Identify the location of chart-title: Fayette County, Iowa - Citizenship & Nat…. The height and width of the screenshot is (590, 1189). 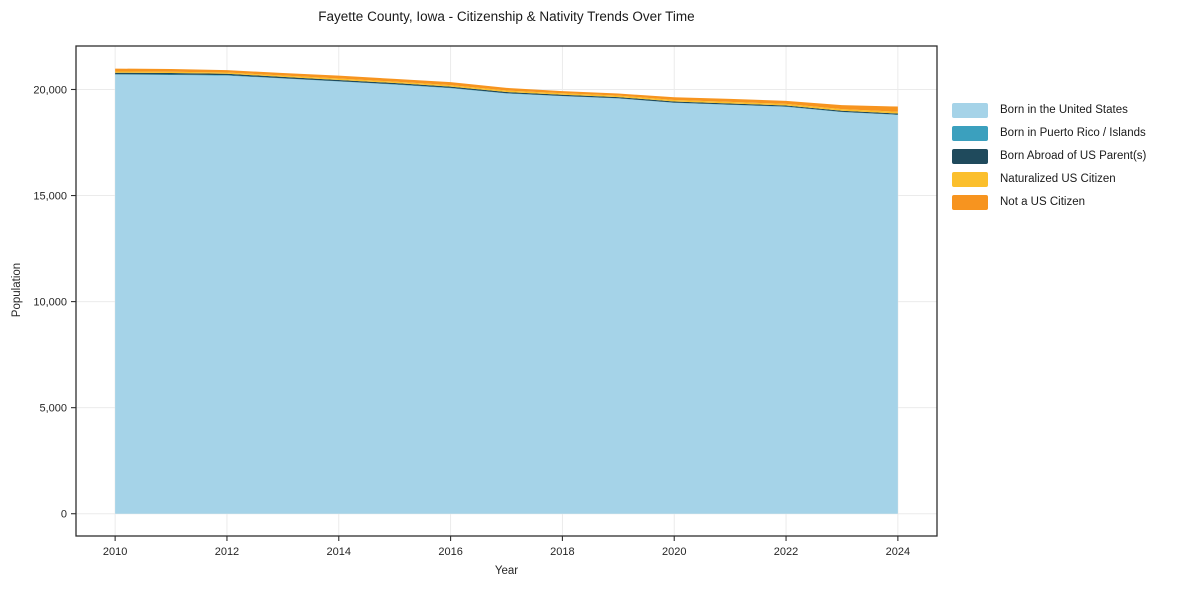
(506, 16).